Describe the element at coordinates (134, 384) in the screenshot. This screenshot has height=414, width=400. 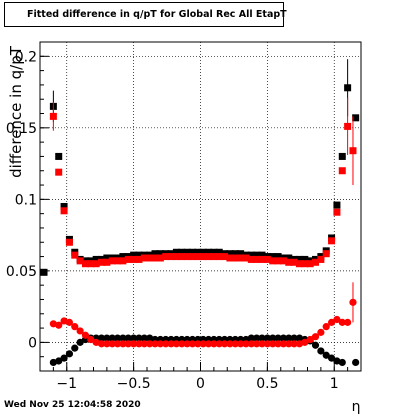
I see `x-tick-label: −0.5` at that location.